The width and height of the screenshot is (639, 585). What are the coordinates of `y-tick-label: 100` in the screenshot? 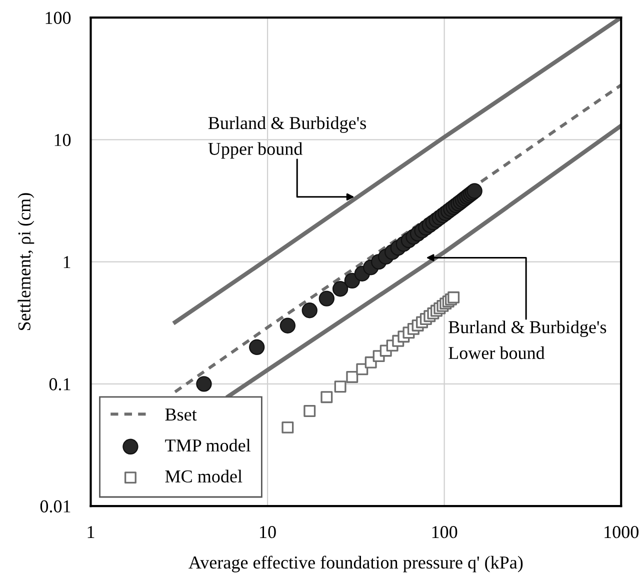 It's located at (58, 18).